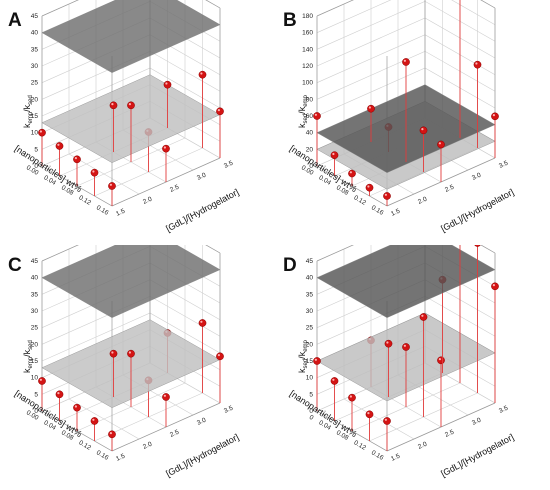 The width and height of the screenshot is (550, 490). I want to click on x-tick-label: 0.12, so click(85, 445).